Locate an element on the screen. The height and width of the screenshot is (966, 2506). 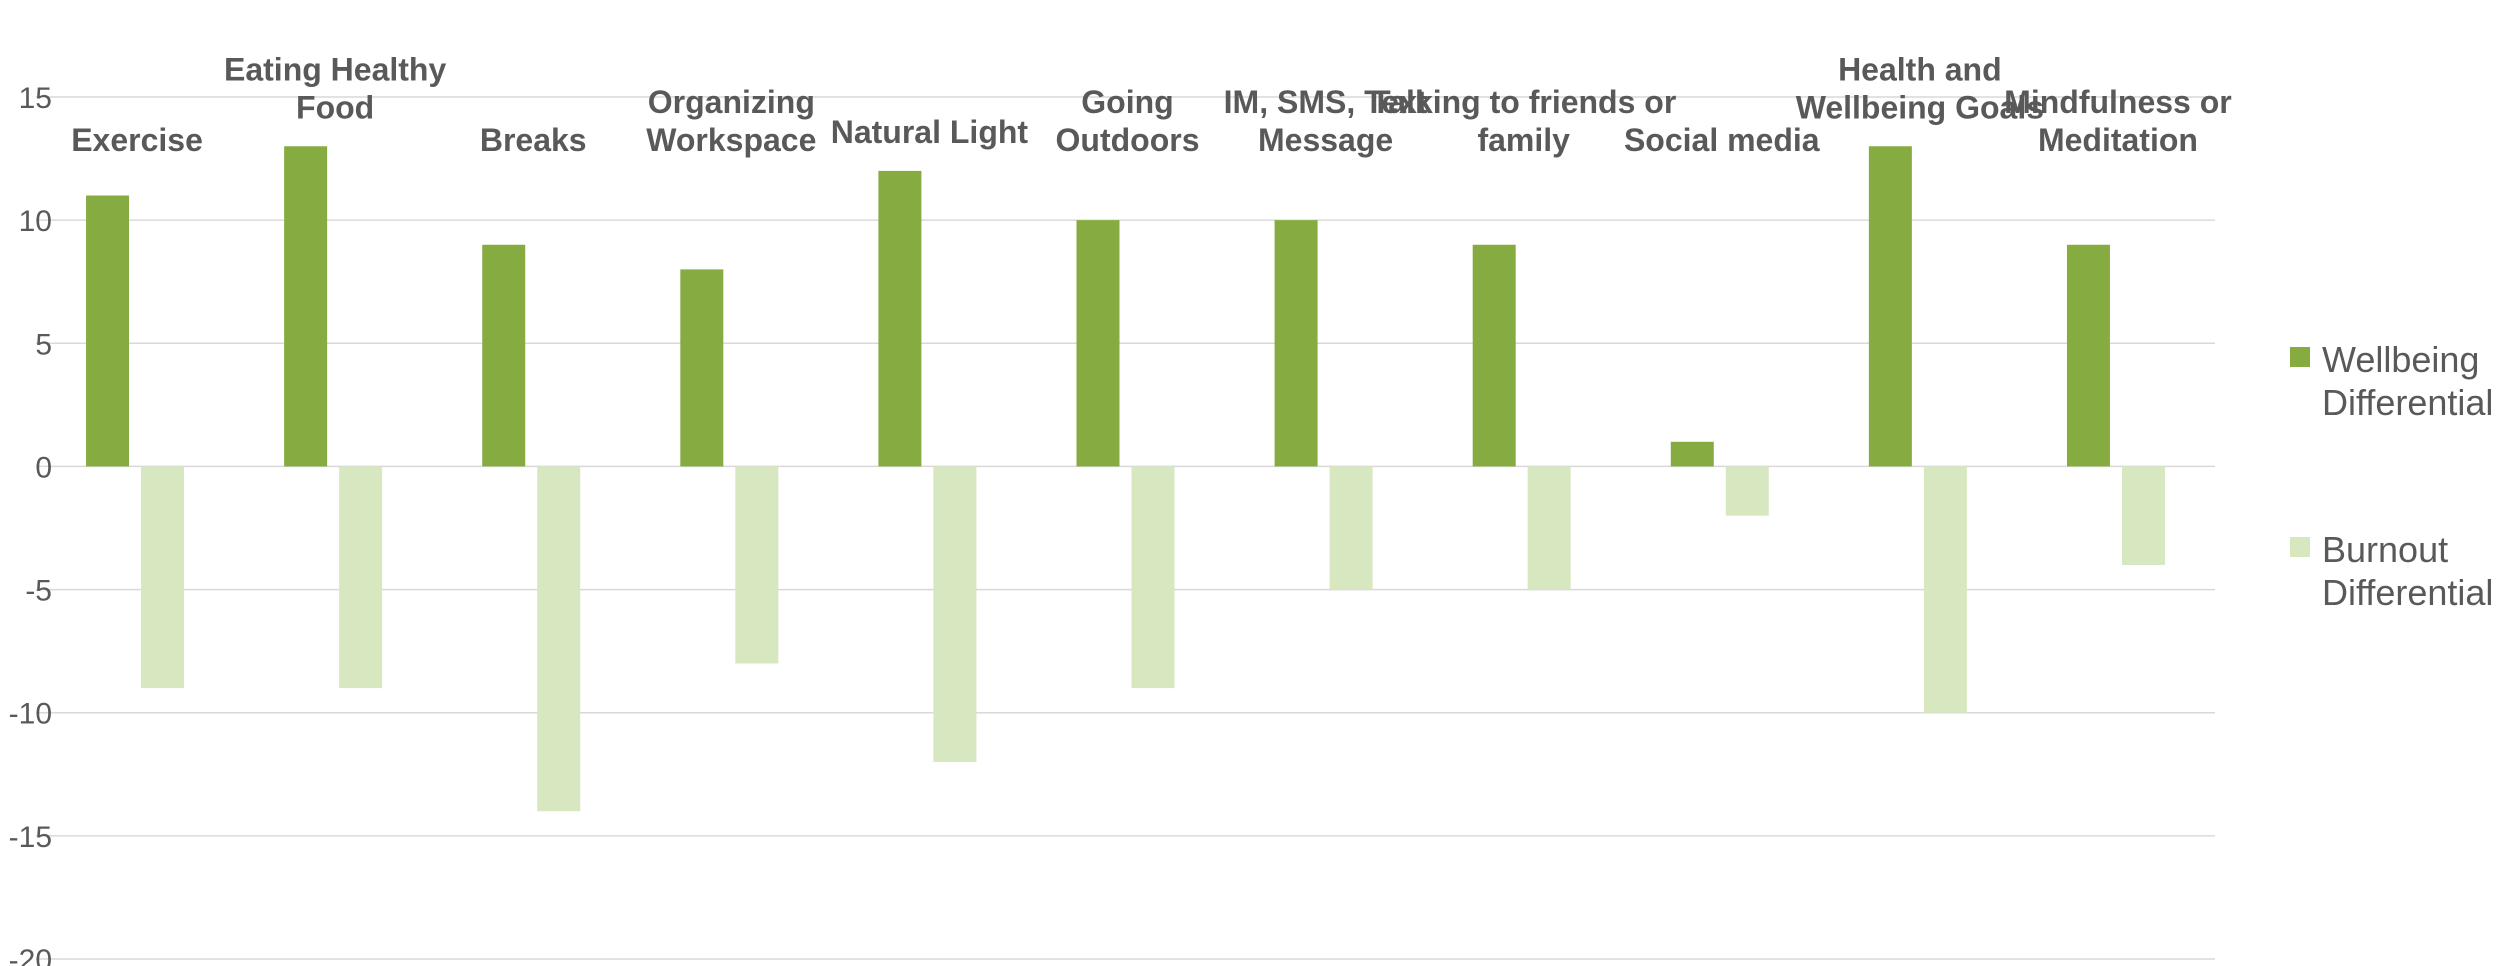
y-tick-label: -10 is located at coordinates (30, 714).